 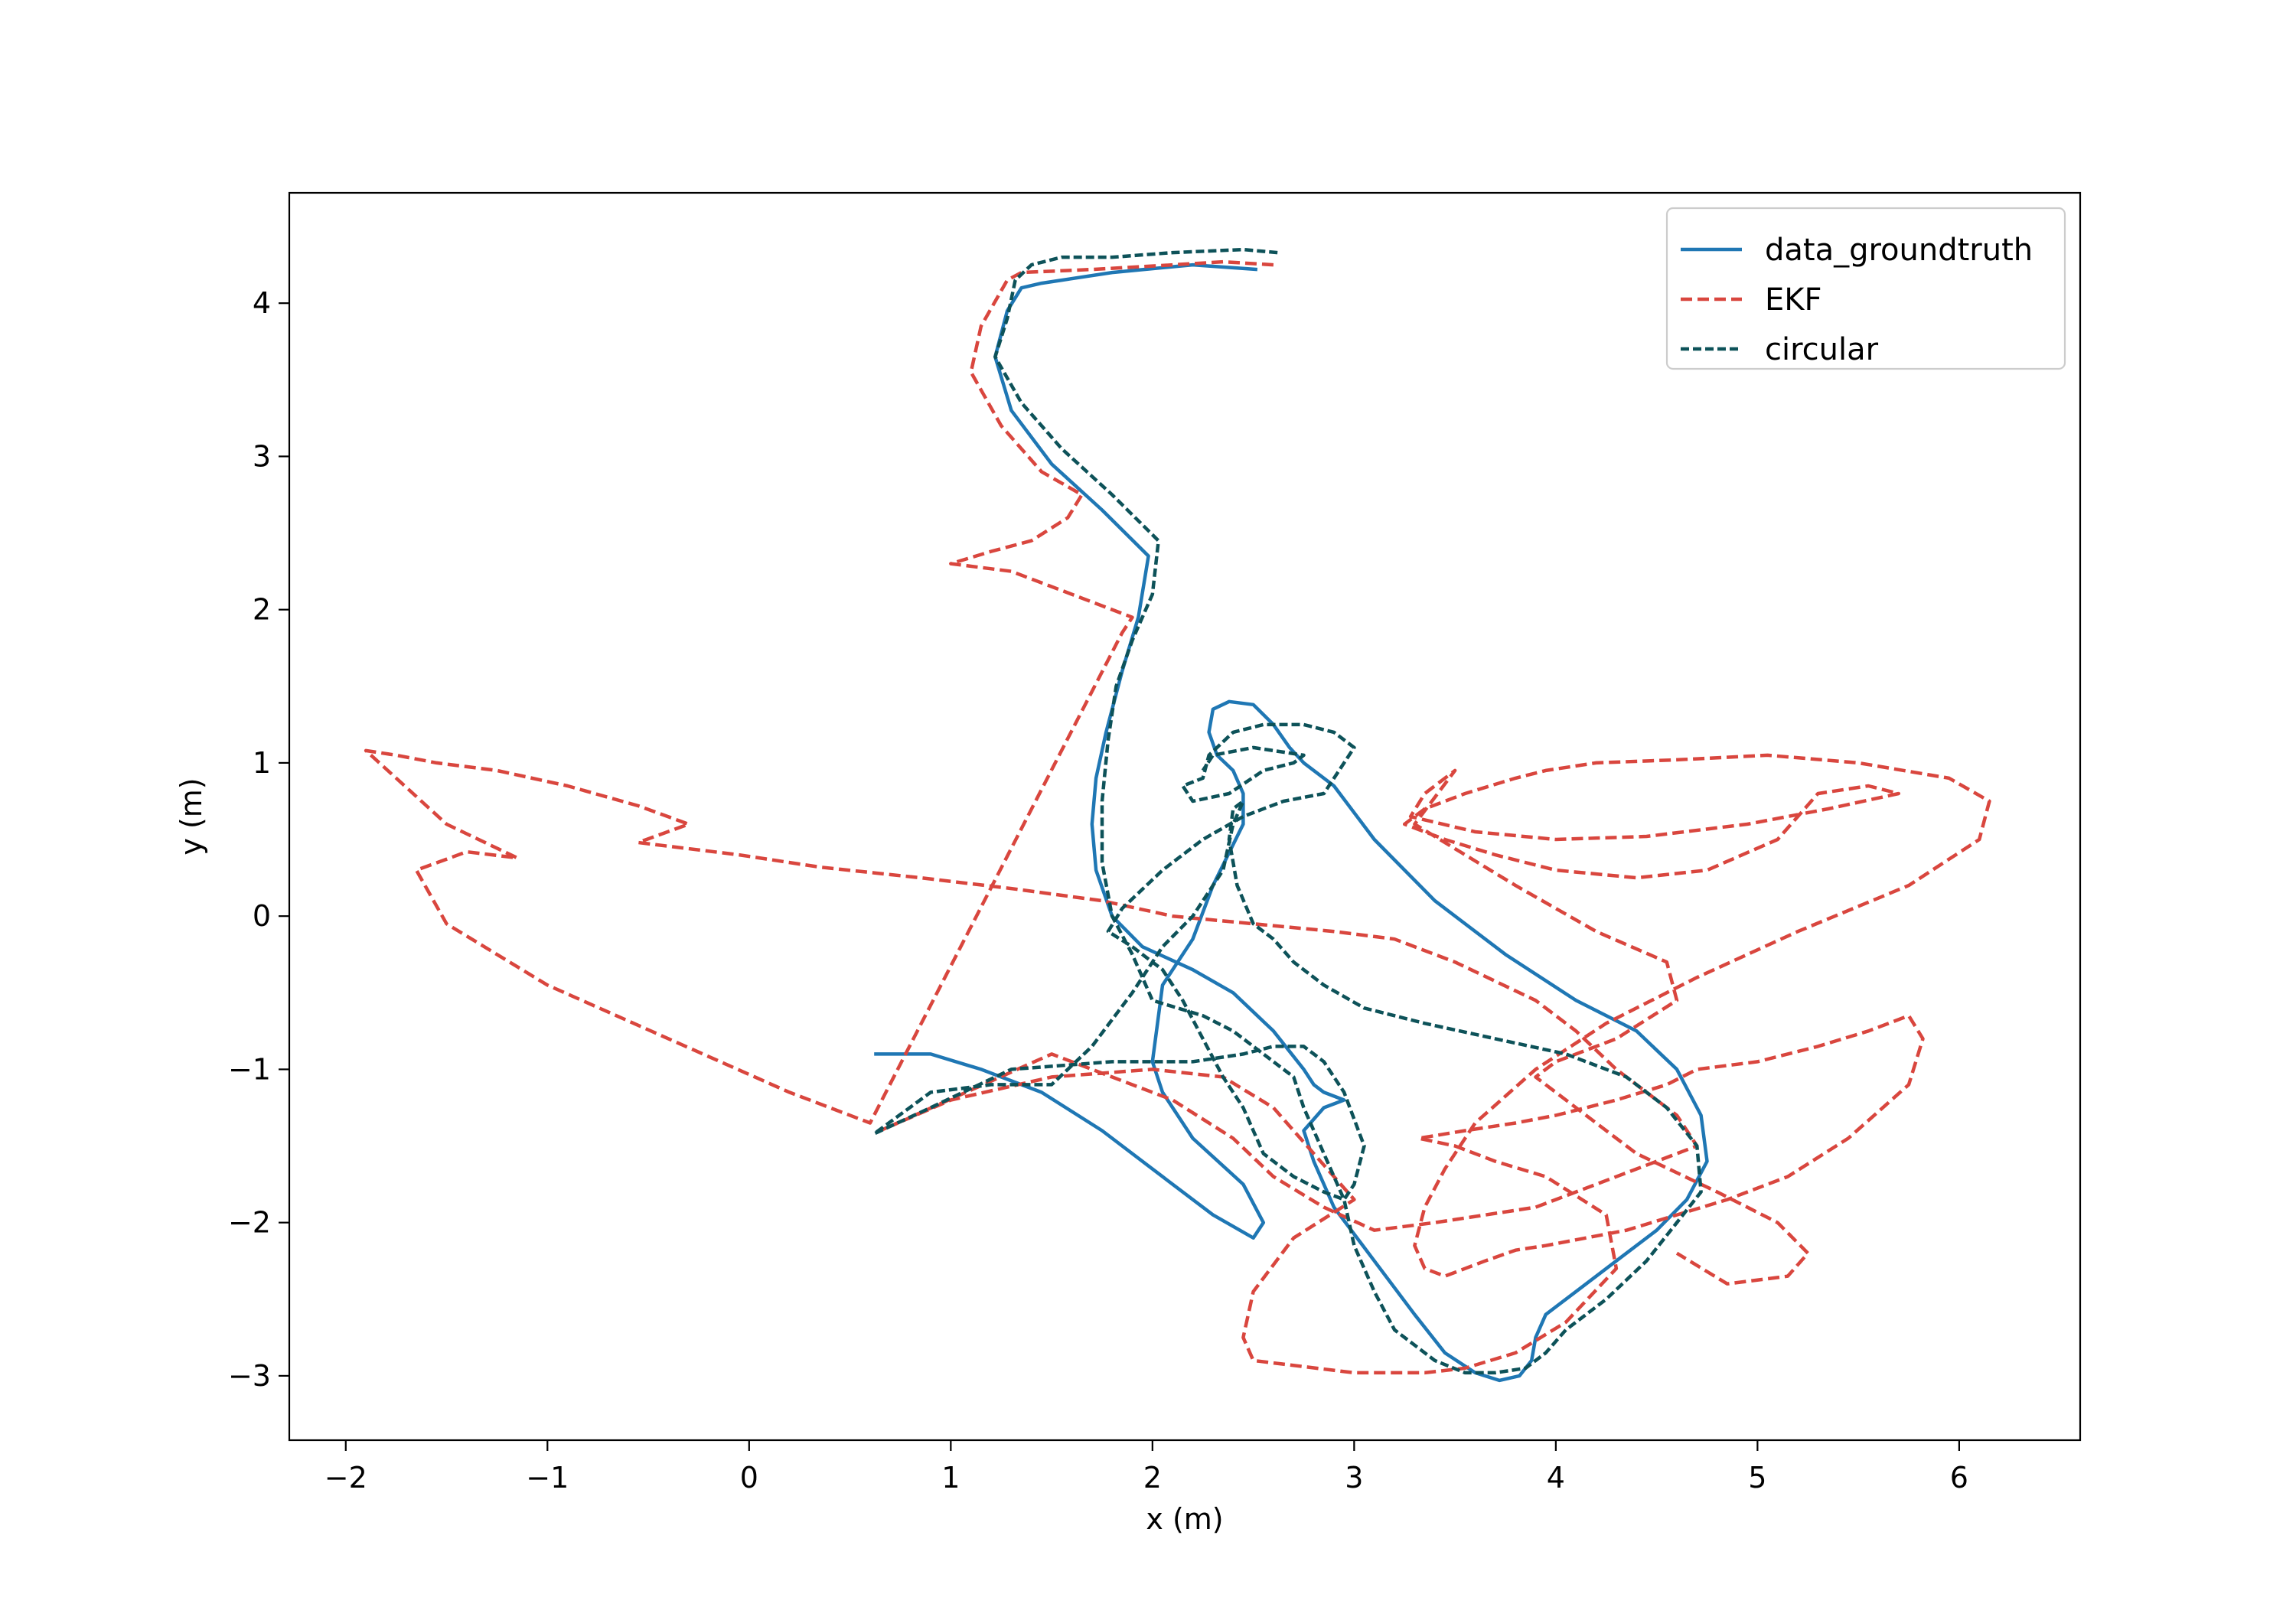 What do you see at coordinates (262, 763) in the screenshot?
I see `y-tick-label: 1` at bounding box center [262, 763].